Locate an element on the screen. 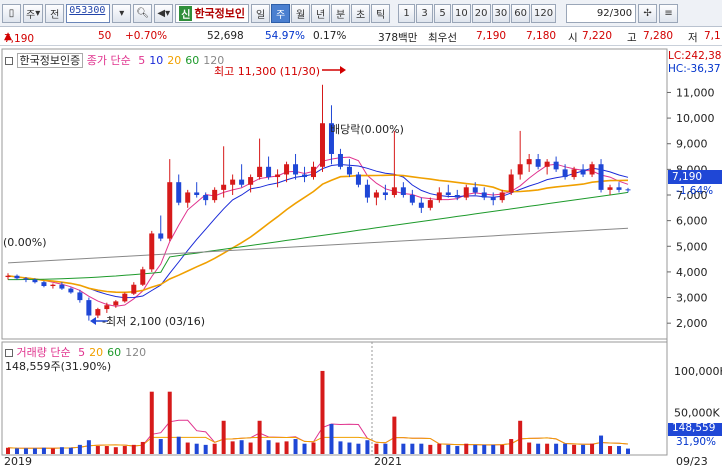 The width and height of the screenshot is (722, 468). period-tab-4: 분 is located at coordinates (341, 13).